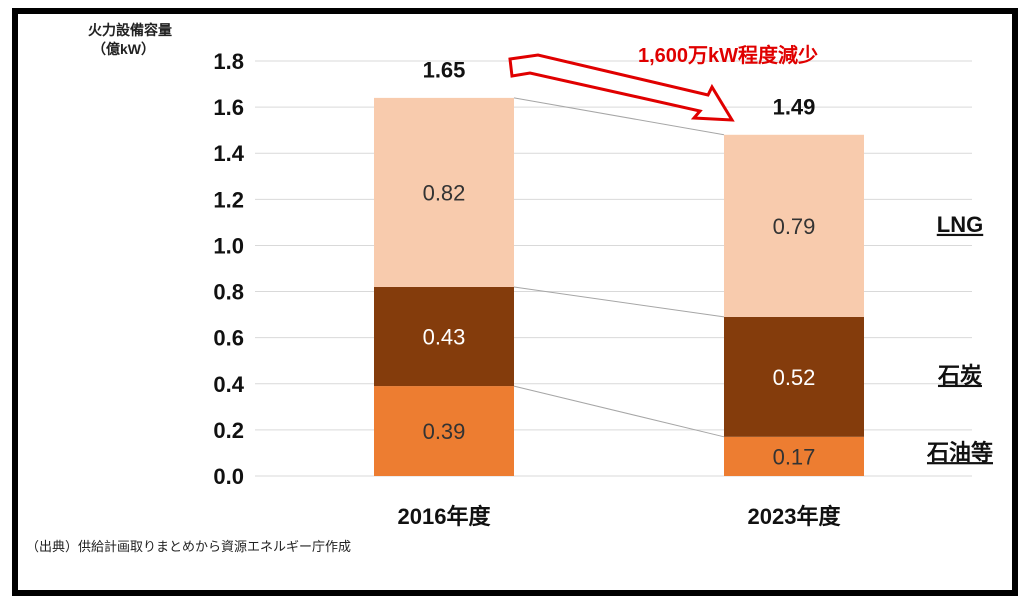  What do you see at coordinates (228, 292) in the screenshot?
I see `y-tick-label: 0.8` at bounding box center [228, 292].